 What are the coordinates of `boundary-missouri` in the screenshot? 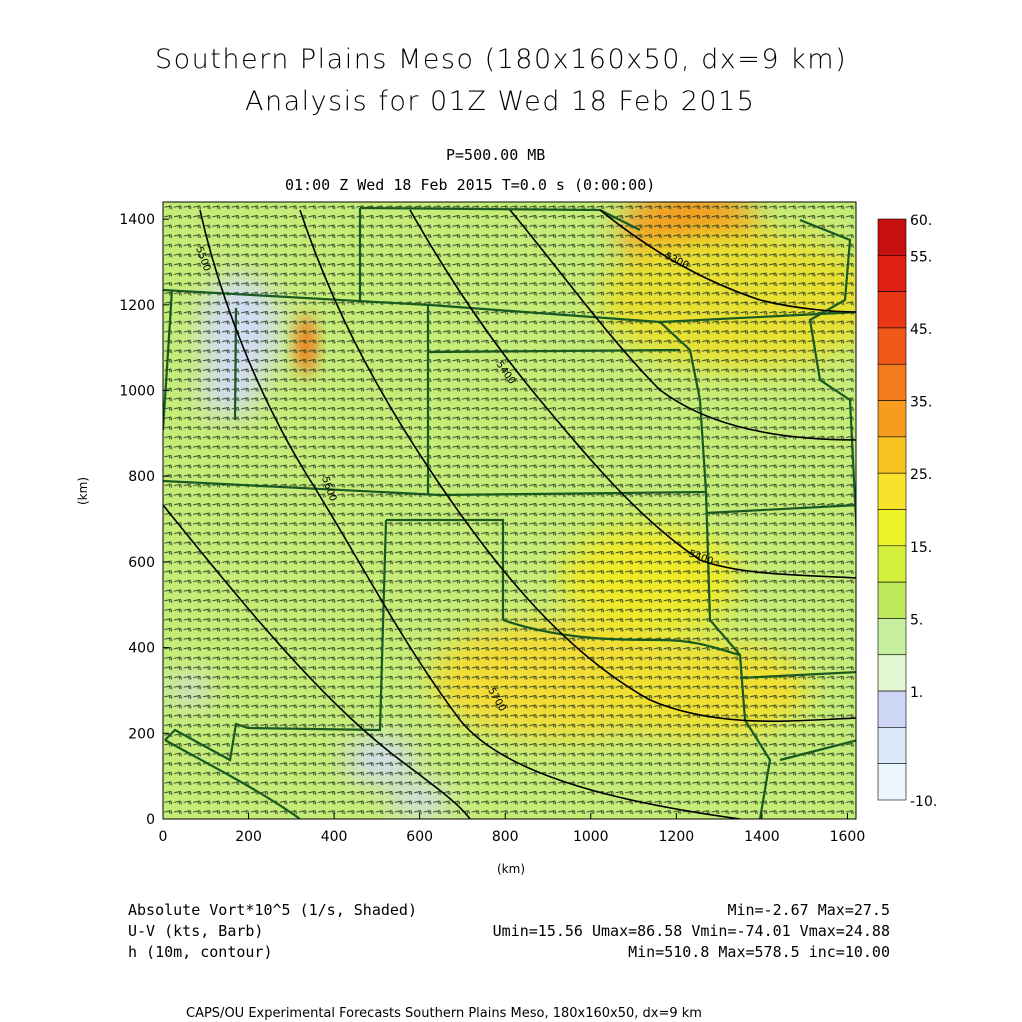 It's located at (683, 407).